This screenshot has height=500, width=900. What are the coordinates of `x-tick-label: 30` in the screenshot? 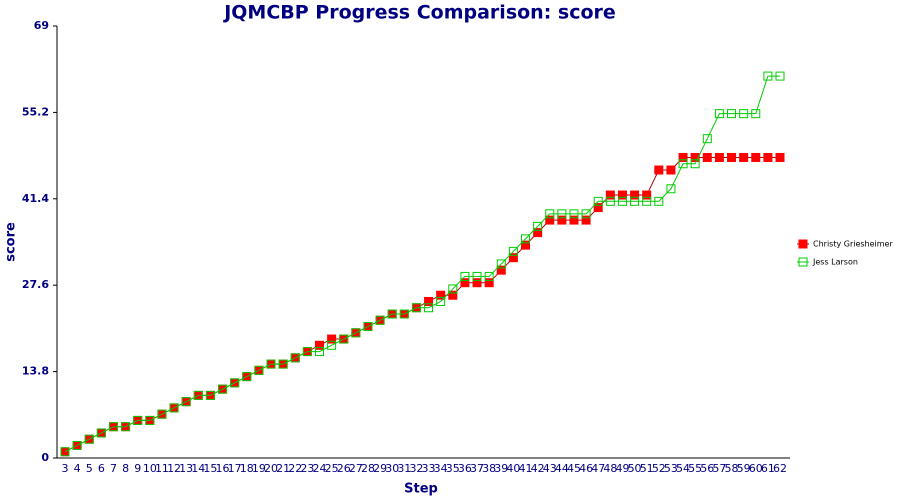 It's located at (392, 468).